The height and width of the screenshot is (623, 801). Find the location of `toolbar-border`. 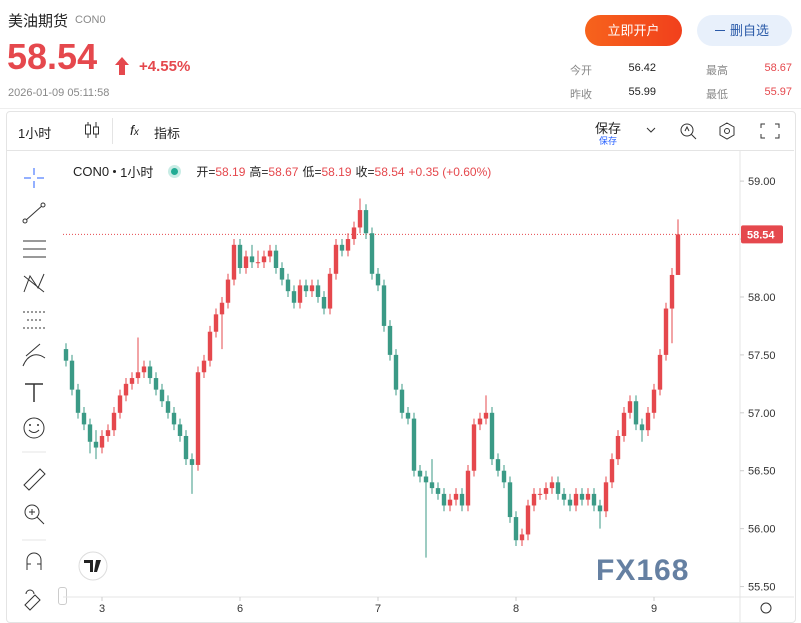

toolbar-border is located at coordinates (400, 150).